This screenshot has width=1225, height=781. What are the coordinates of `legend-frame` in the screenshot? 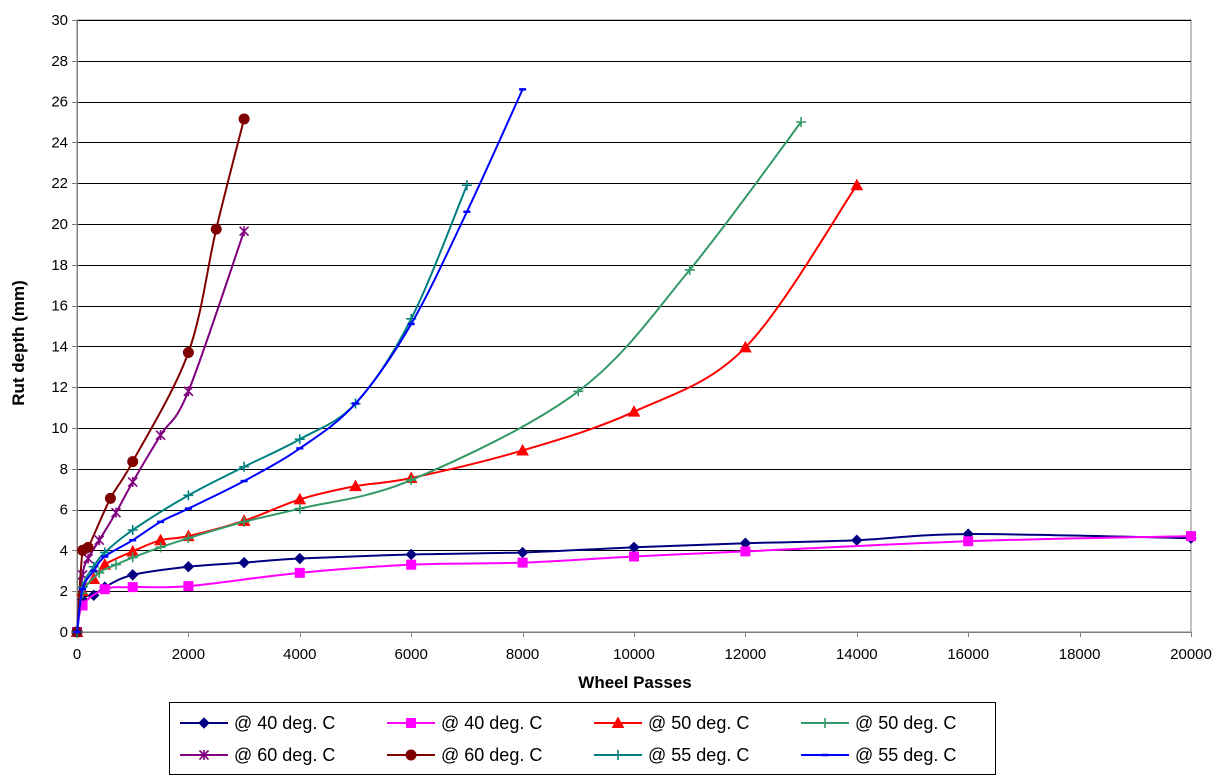 It's located at (582, 738).